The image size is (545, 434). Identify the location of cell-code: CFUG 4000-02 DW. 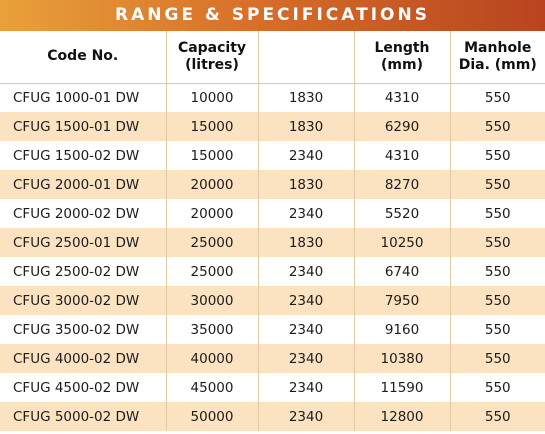
(83, 358).